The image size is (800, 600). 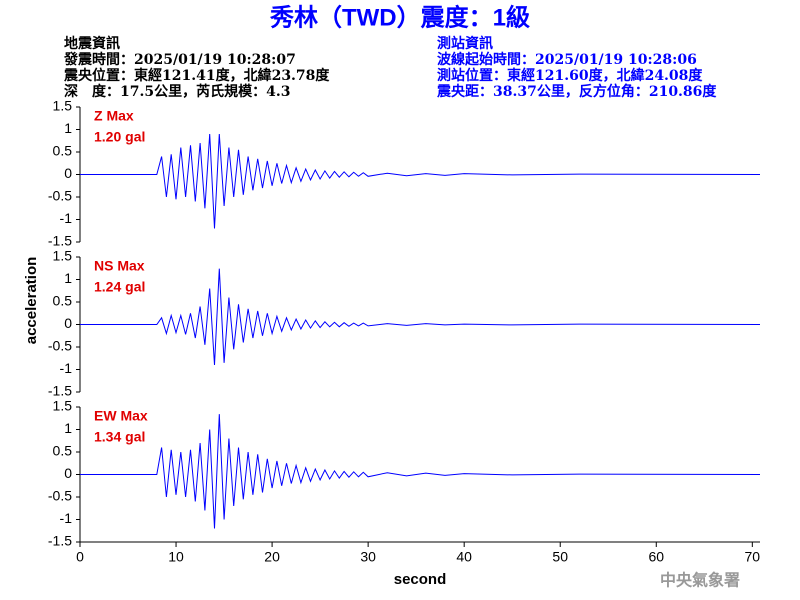 I want to click on x-tick-label: 20, so click(x=272, y=557).